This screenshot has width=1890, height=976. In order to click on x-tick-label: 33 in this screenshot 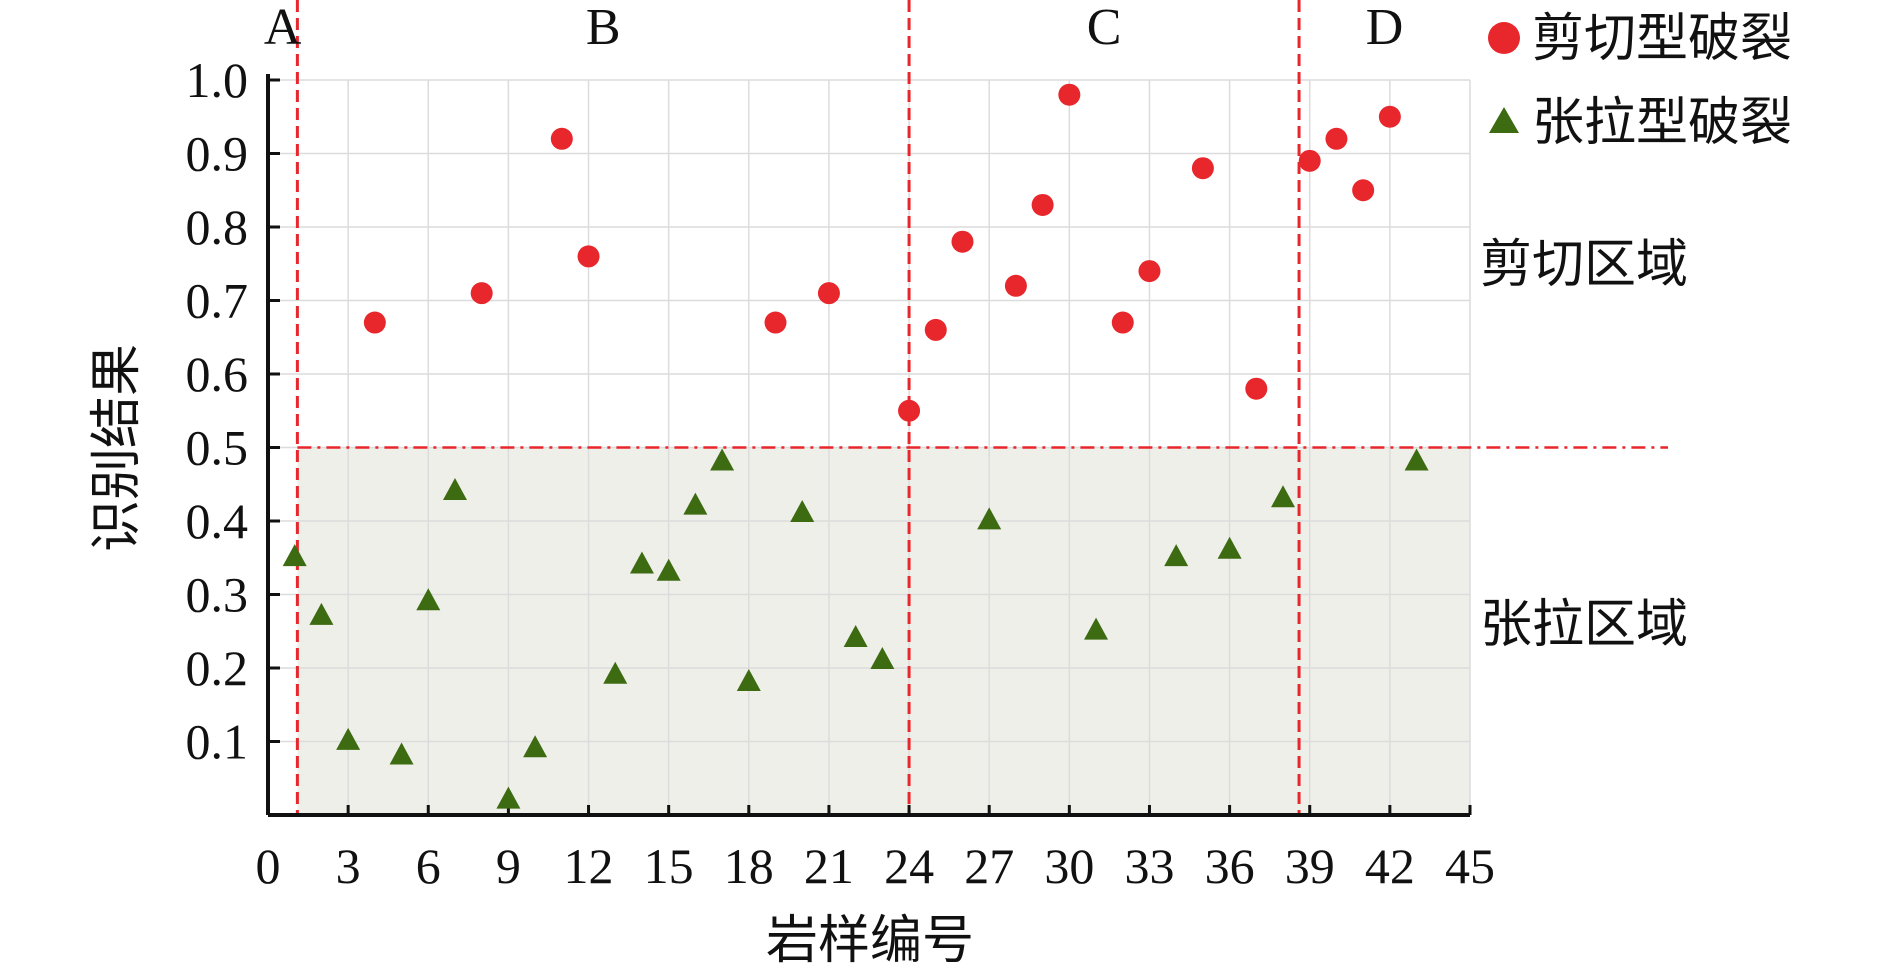, I will do `click(1149, 866)`.